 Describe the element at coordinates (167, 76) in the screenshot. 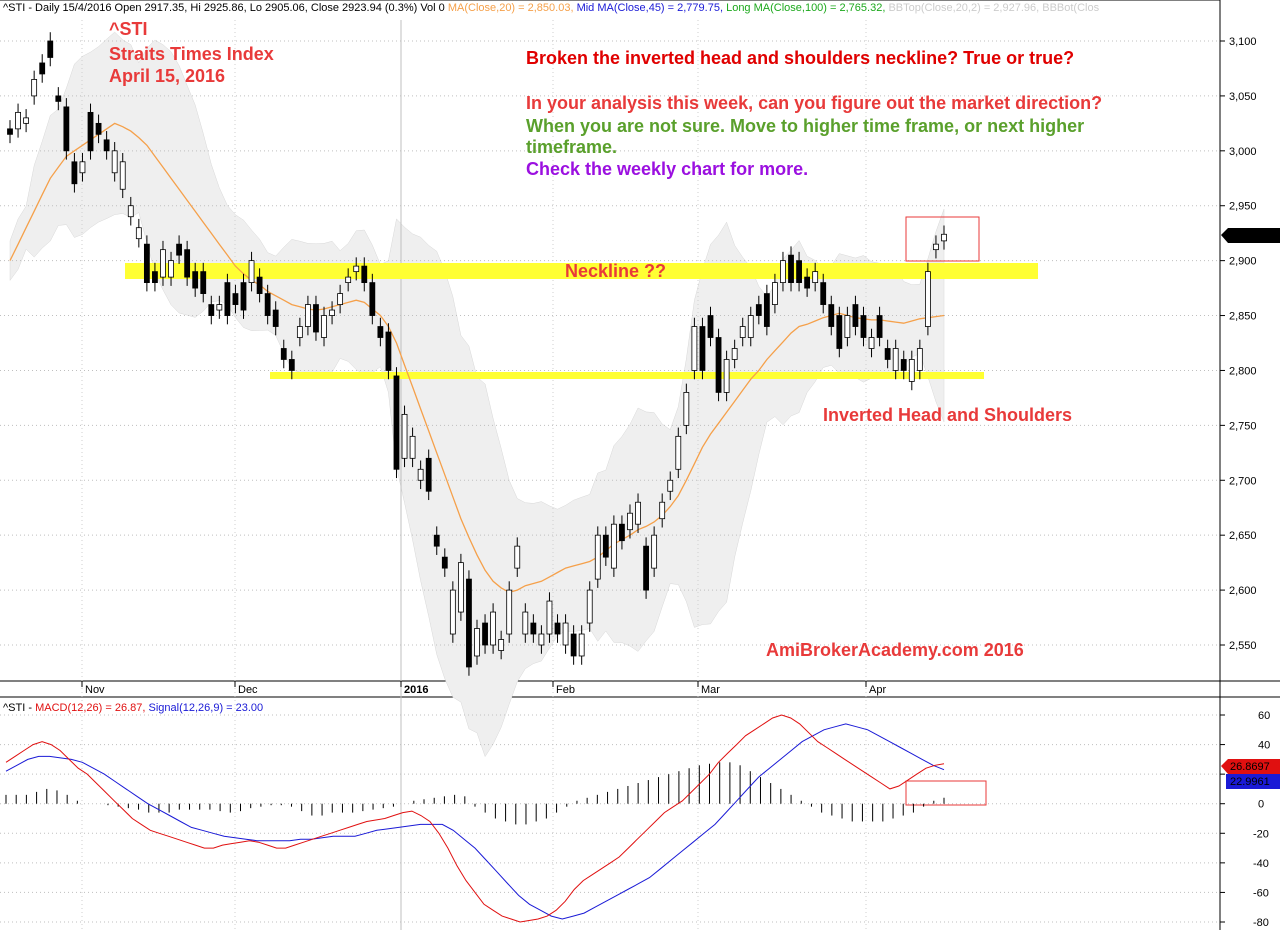

I see `date-annotation: April 15, 2016` at that location.